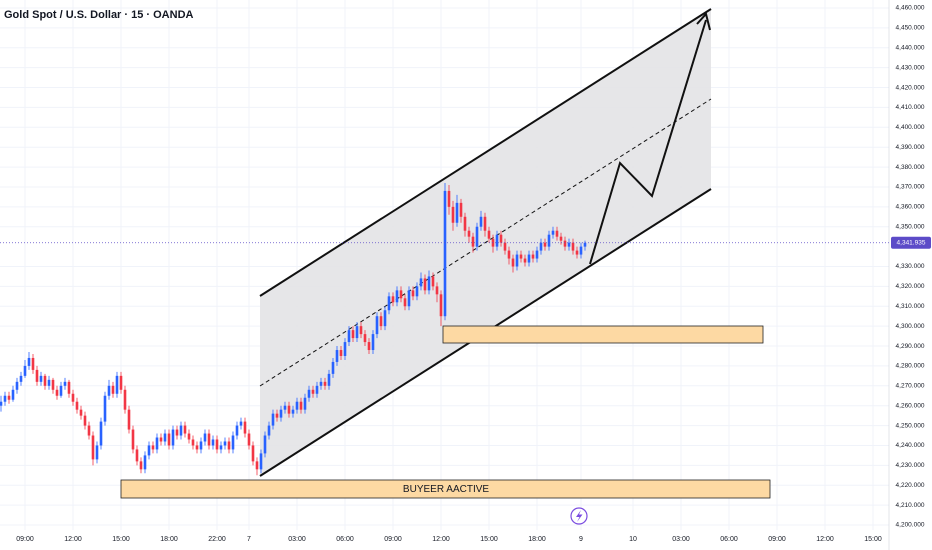 Image resolution: width=932 pixels, height=550 pixels. Describe the element at coordinates (910, 207) in the screenshot. I see `y-tick-label: 4,360.000` at that location.